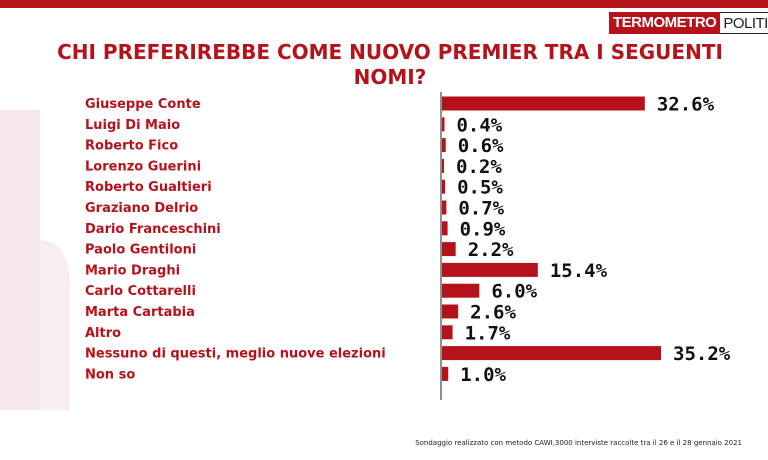  Describe the element at coordinates (140, 291) in the screenshot. I see `category-label: Carlo Cottarelli` at that location.